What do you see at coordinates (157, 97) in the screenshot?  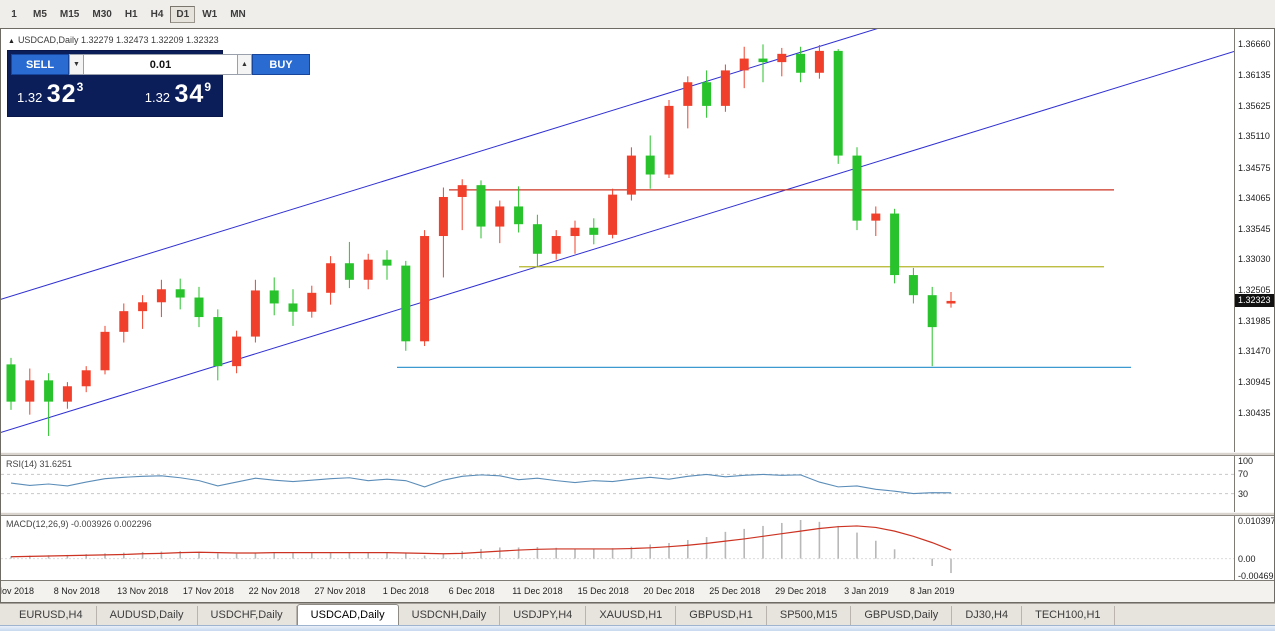 I see `buy-price-small: 1.32` at bounding box center [157, 97].